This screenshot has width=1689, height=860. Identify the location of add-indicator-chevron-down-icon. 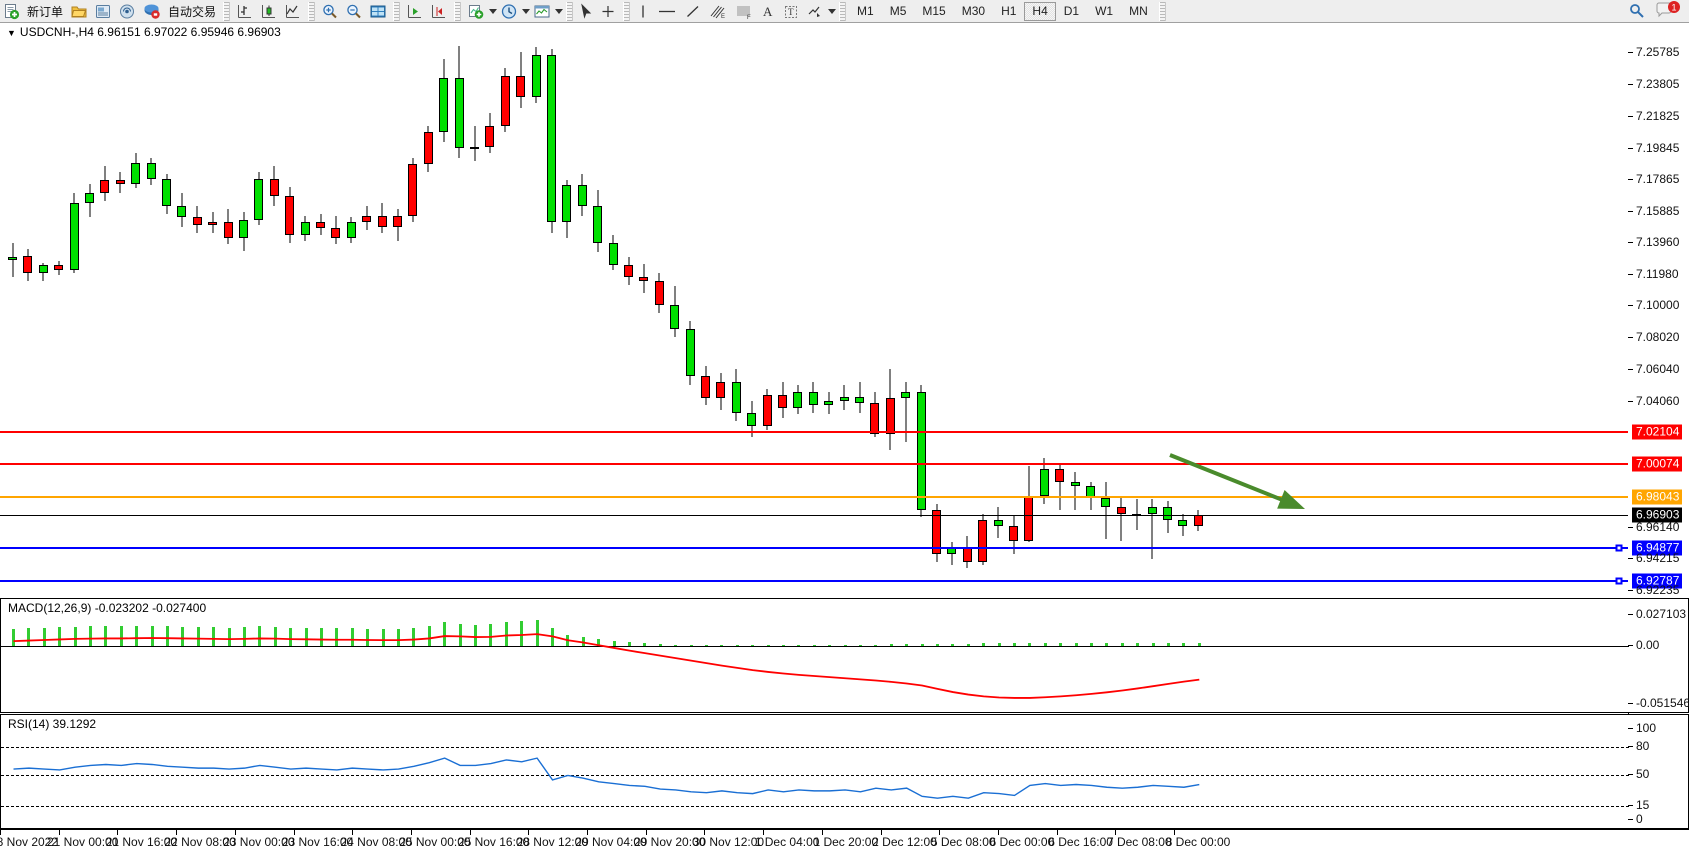
(492, 11).